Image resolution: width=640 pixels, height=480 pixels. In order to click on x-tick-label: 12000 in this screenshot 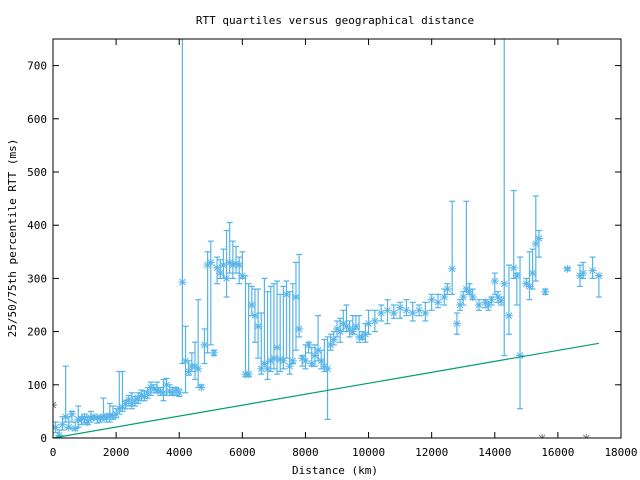, I will do `click(431, 452)`.